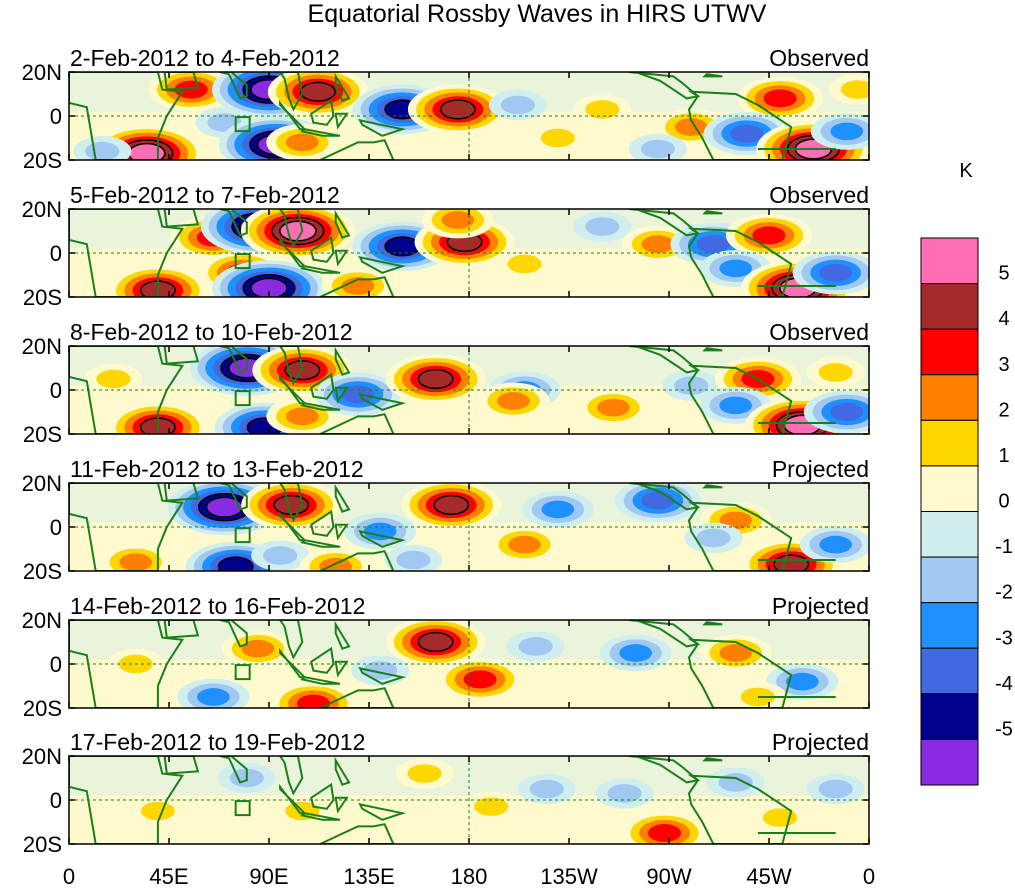 The width and height of the screenshot is (1015, 890). What do you see at coordinates (42, 346) in the screenshot?
I see `y-tick-label: 20N` at bounding box center [42, 346].